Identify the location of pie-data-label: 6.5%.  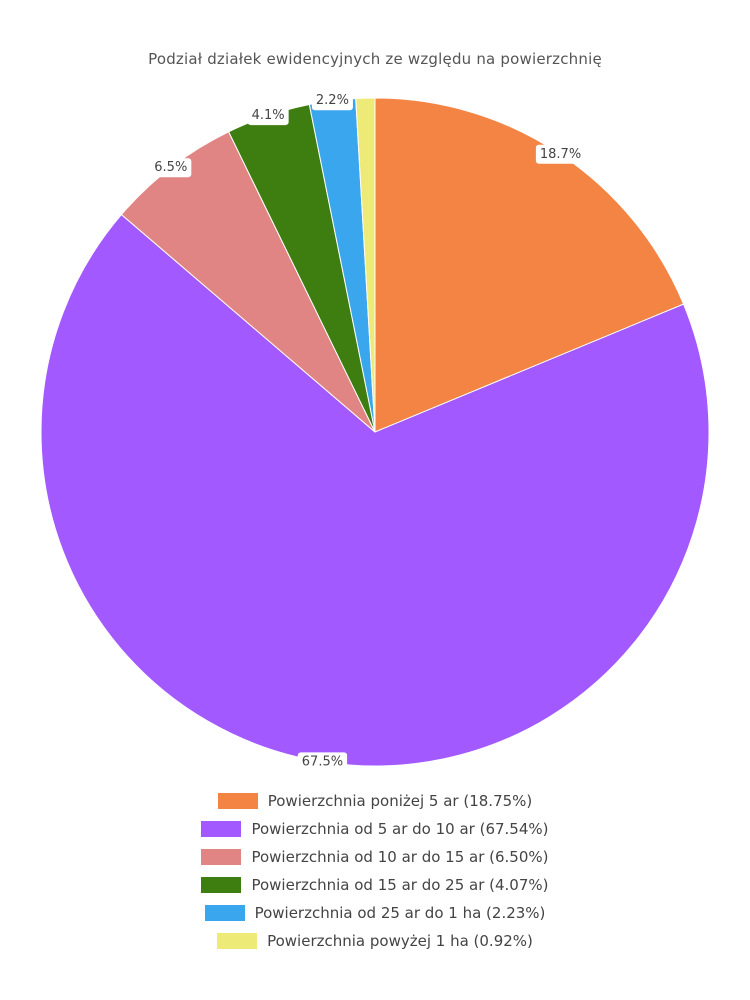
(171, 168).